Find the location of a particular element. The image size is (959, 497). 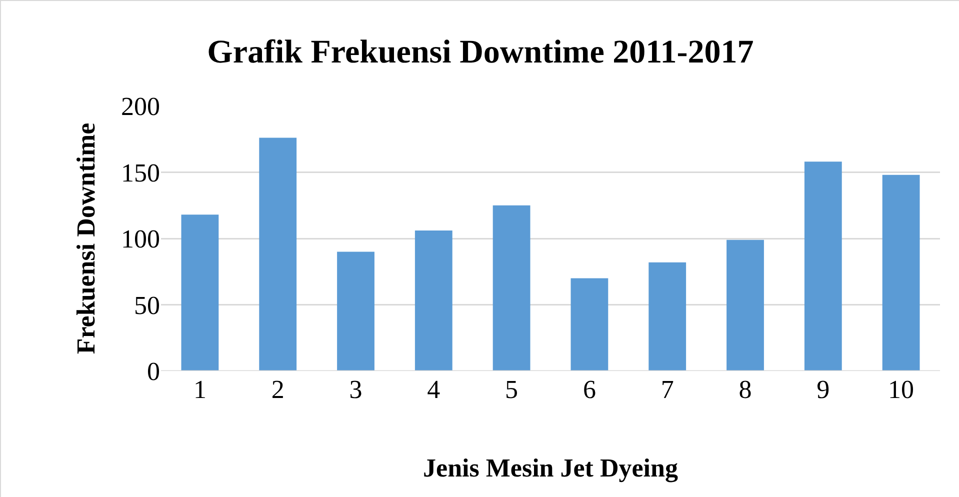

x-tick-label: 7 is located at coordinates (667, 389).